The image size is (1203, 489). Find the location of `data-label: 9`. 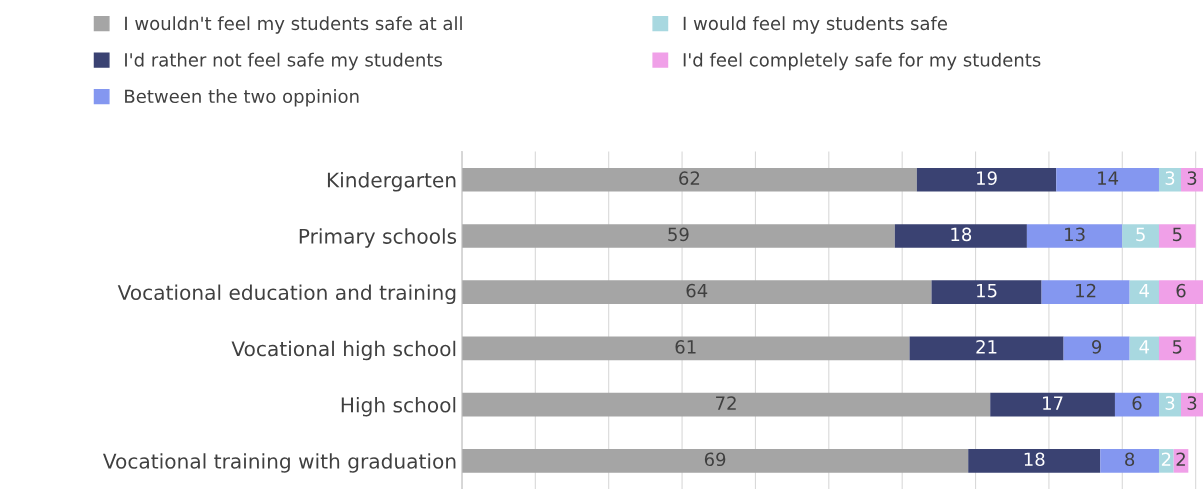

data-label: 9 is located at coordinates (1097, 346).